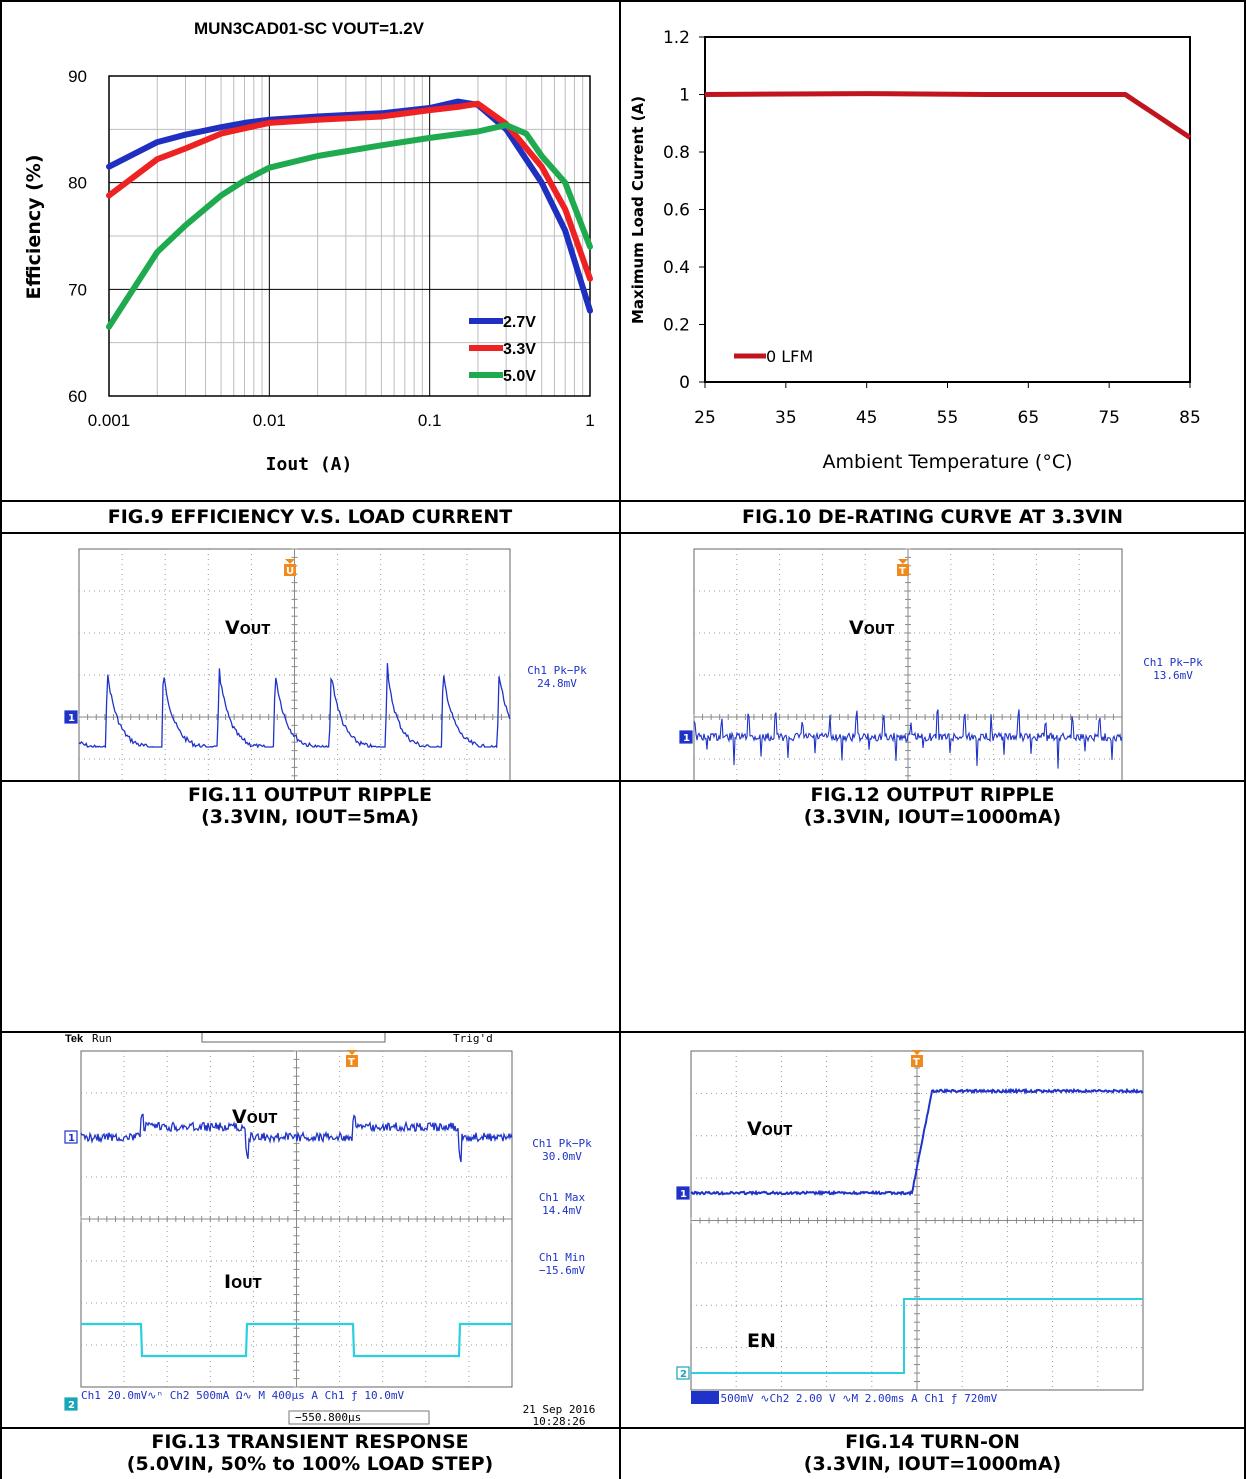 Image resolution: width=1246 pixels, height=1479 pixels. I want to click on tek-logo: Tek, so click(74, 1039).